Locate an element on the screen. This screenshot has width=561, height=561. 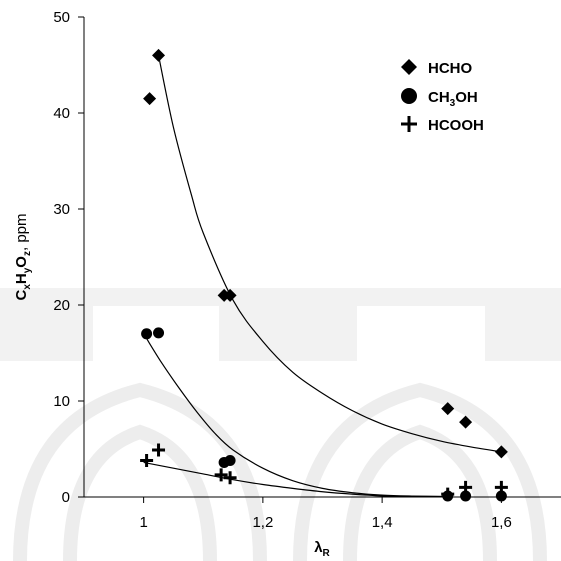
x-tick-label: 1,2 is located at coordinates (262, 522).